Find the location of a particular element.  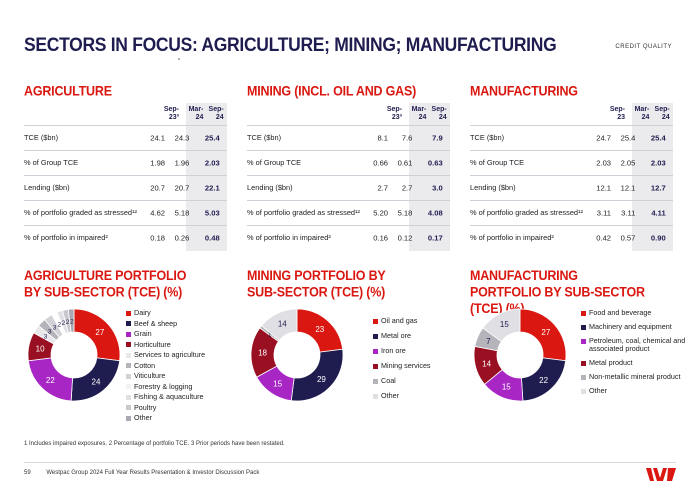

legend-label: Forestry & logging is located at coordinates (163, 386).